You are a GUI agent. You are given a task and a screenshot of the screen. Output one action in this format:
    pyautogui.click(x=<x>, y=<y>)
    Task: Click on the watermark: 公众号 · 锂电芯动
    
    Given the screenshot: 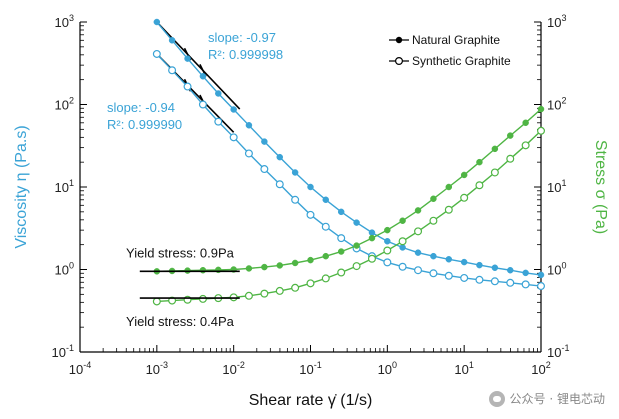 What is the action you would take?
    pyautogui.click(x=546, y=398)
    